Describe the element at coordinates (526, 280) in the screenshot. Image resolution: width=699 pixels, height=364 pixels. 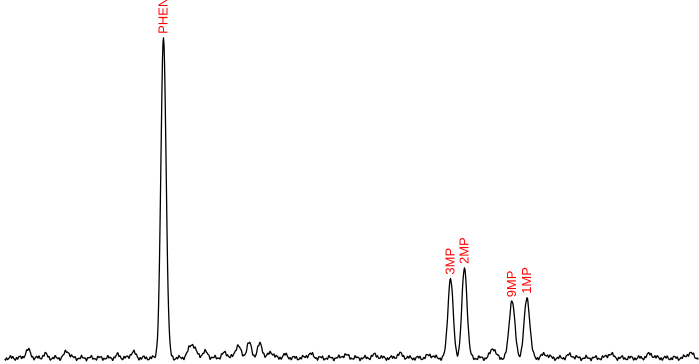
I see `peak-label-1mp: 1MP` at that location.